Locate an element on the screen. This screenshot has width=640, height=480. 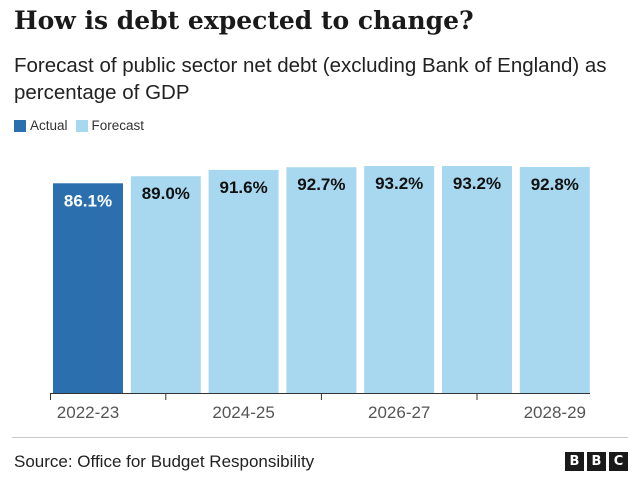
legend-item-actual: Actual is located at coordinates (41, 125).